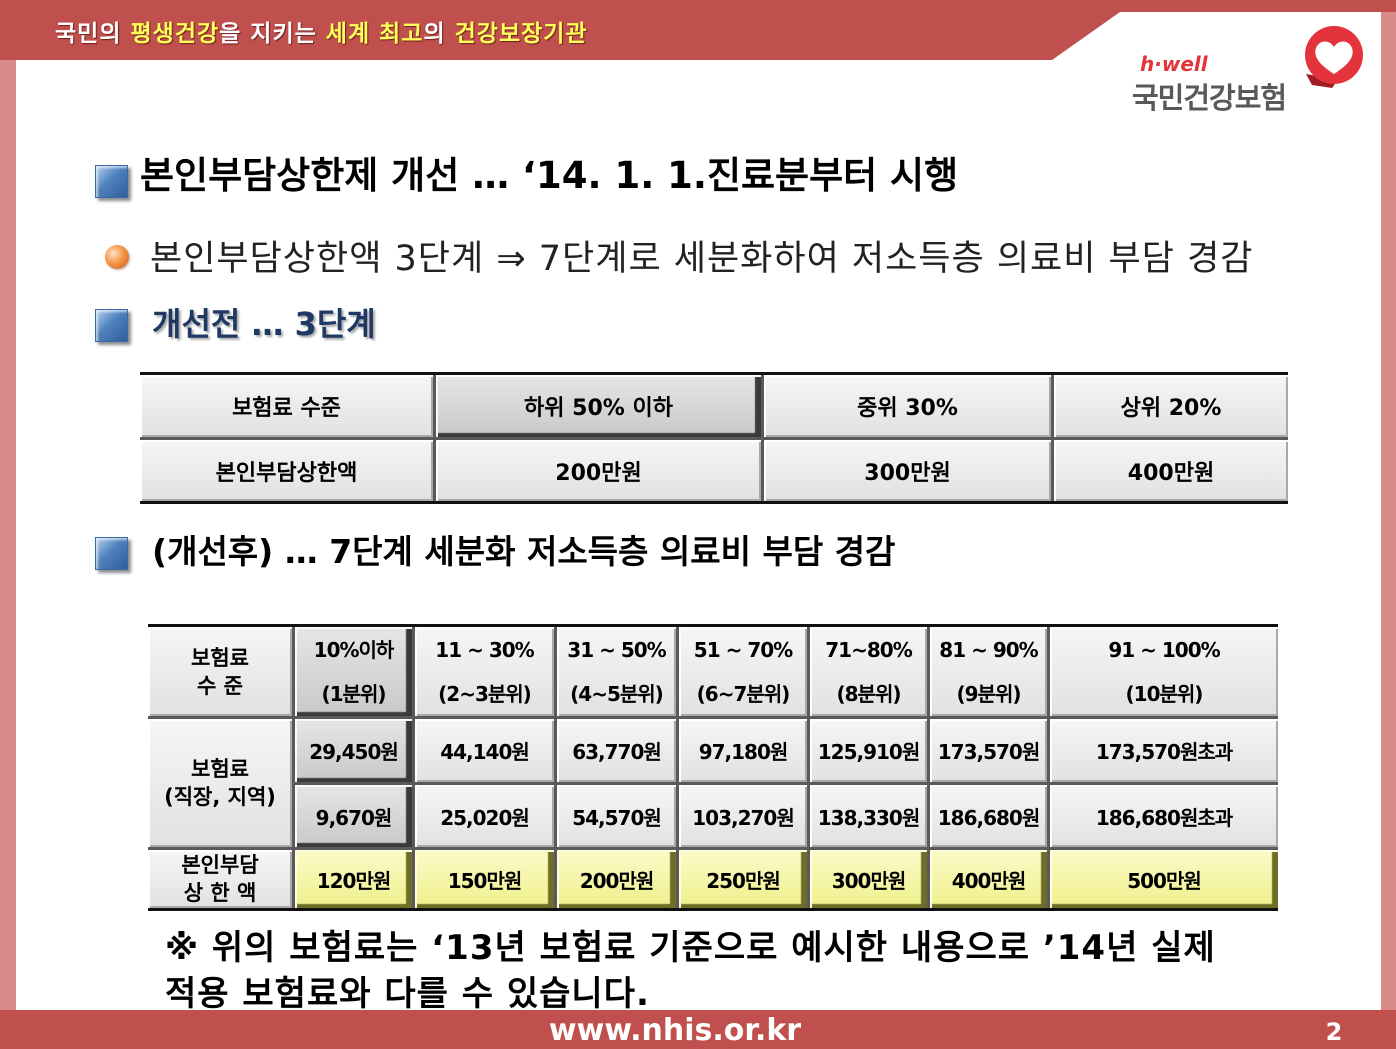 The width and height of the screenshot is (1396, 1049). Describe the element at coordinates (743, 816) in the screenshot. I see `premium-cell-4b: 103,270원` at that location.